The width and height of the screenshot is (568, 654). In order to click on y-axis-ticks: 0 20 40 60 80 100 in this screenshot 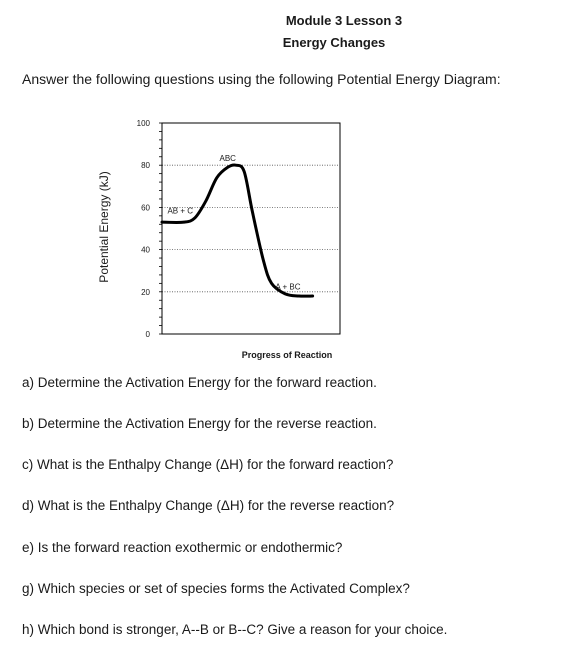, I will do `click(149, 229)`.